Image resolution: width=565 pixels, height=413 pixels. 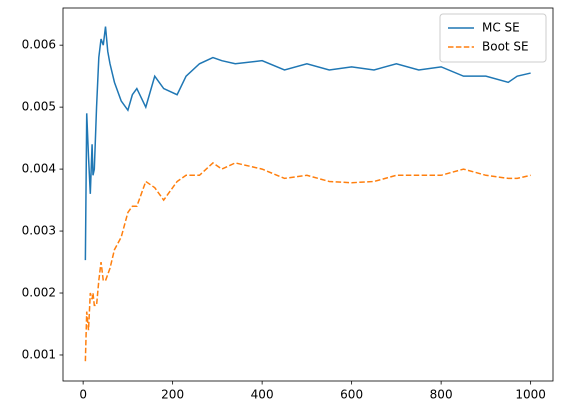 I want to click on legend-label: MC SE, so click(x=501, y=28).